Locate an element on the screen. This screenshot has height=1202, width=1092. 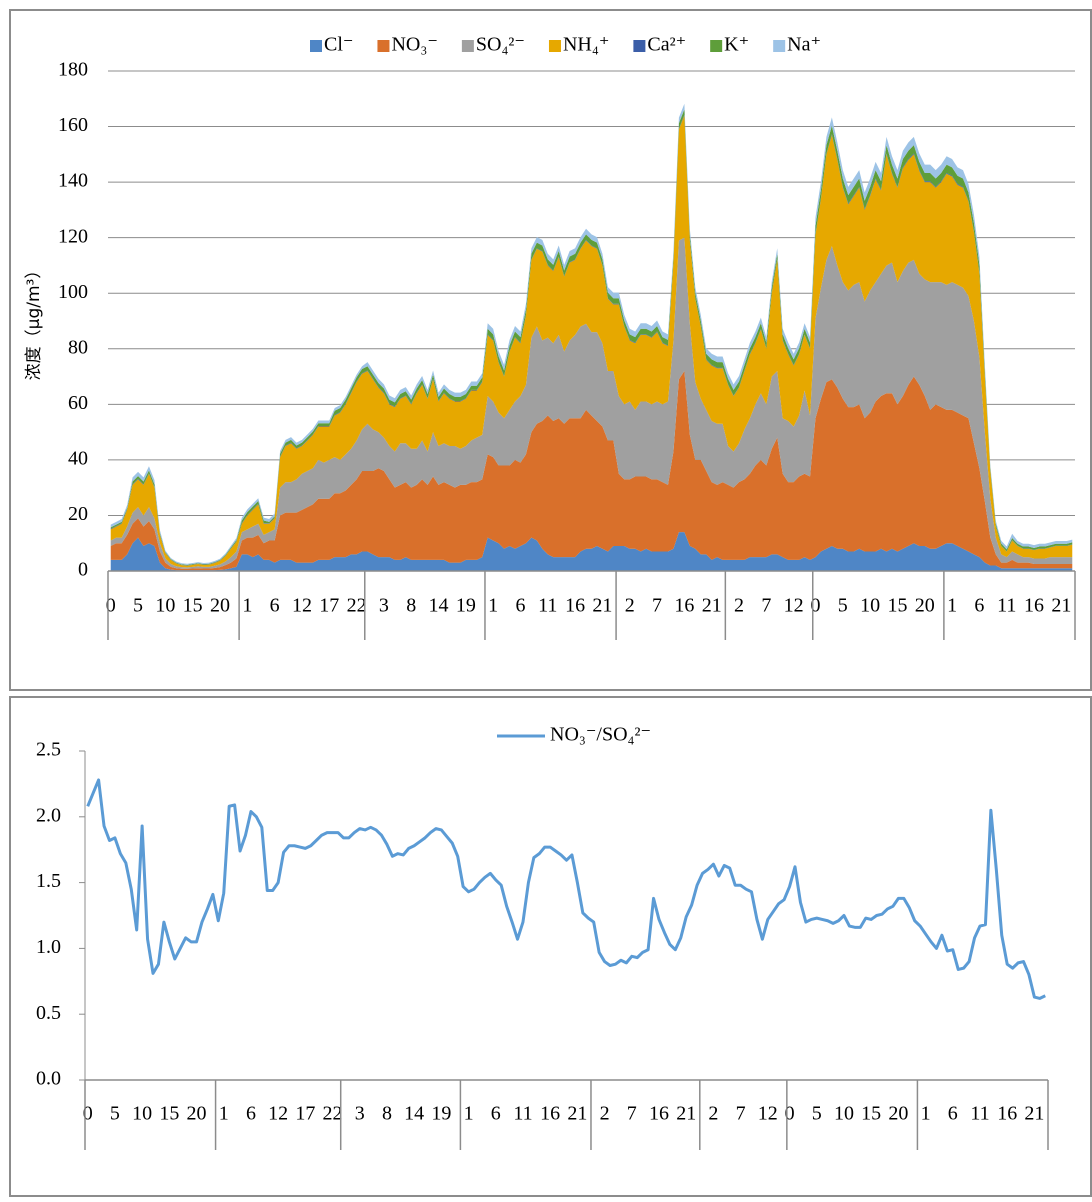
y-tick-label: 2.0 is located at coordinates (48, 815).